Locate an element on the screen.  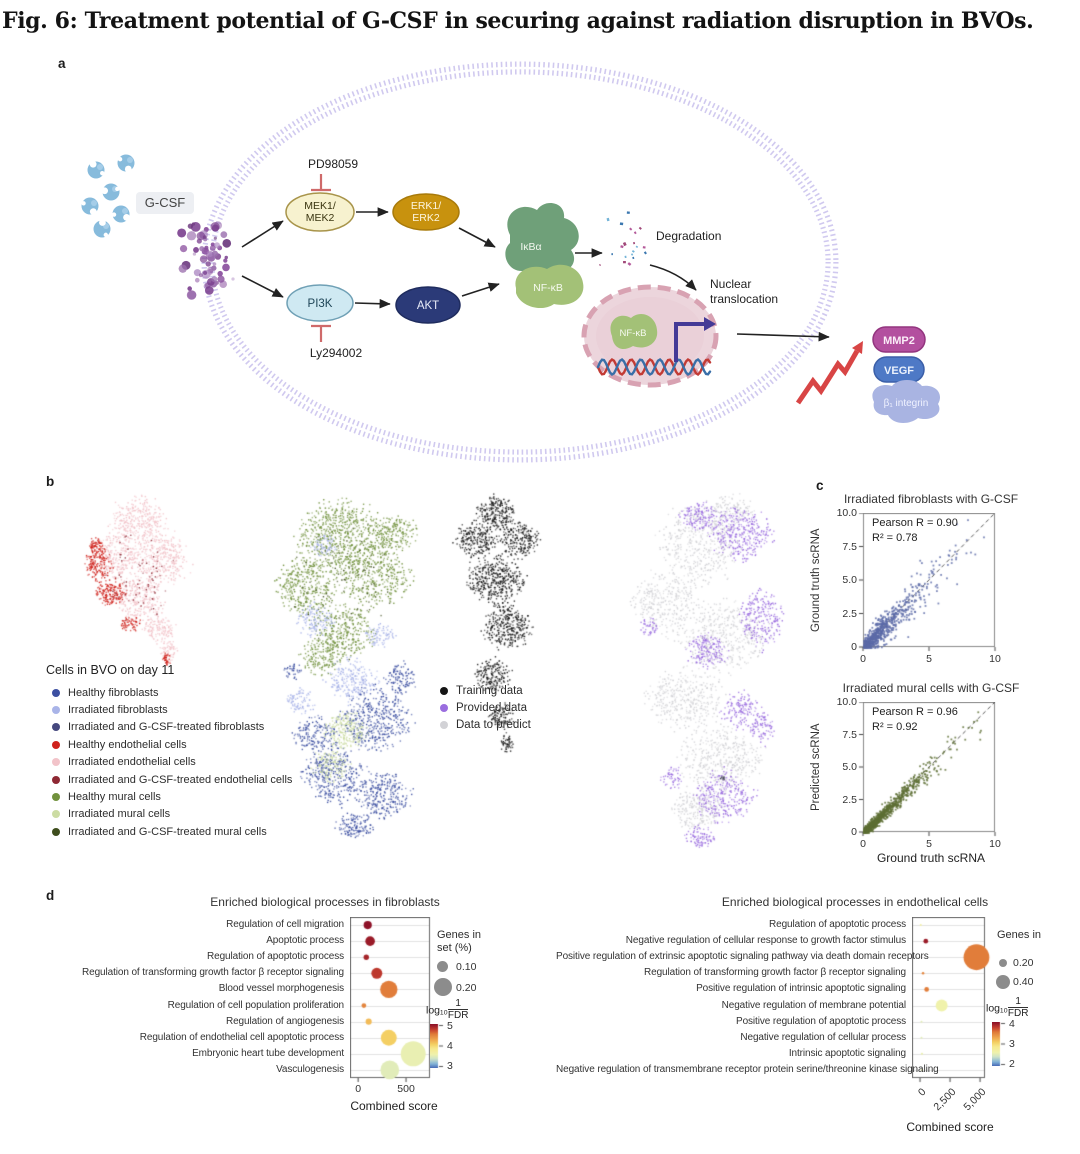
node-nfkb-text: NF-κB is located at coordinates (548, 288).